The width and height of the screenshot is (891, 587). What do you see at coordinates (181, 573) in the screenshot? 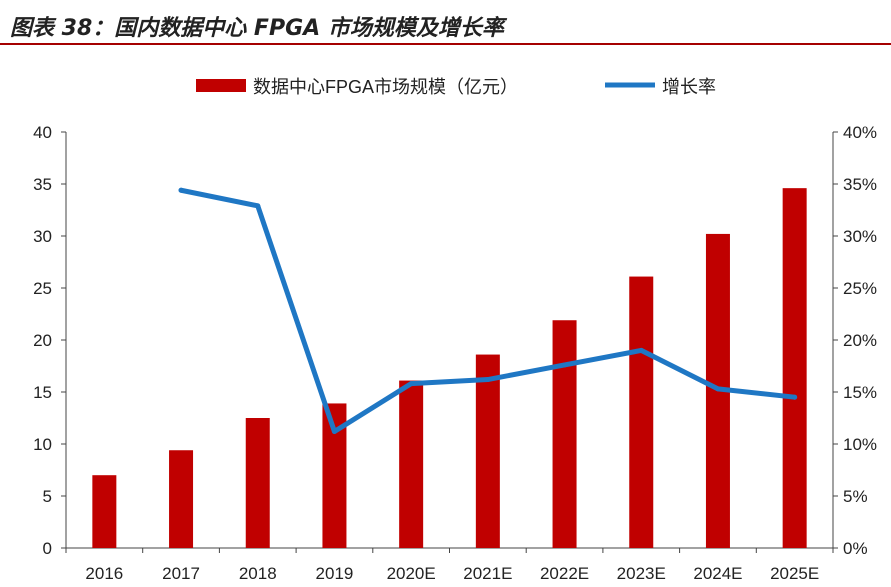
I see `x-tick-label: 2017` at bounding box center [181, 573].